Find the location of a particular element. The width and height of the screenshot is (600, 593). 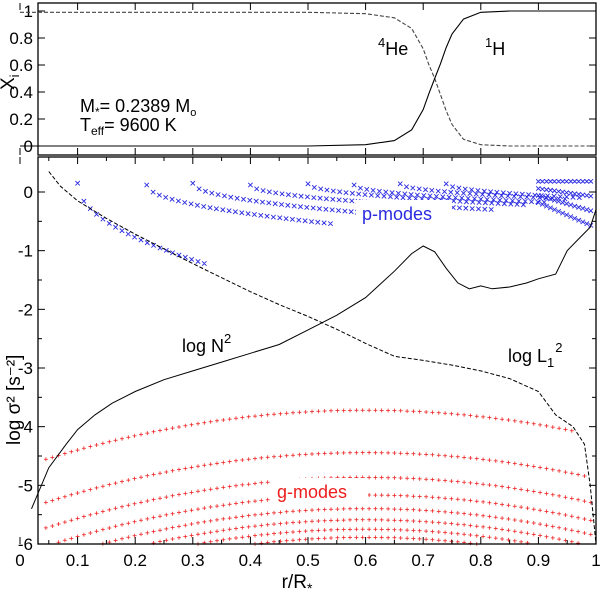

xtick-label: 1 is located at coordinates (595, 560).